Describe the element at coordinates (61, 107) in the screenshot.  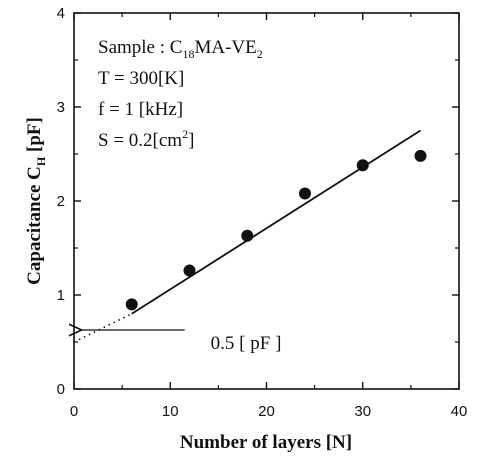
I see `y-tick-label: 3` at that location.